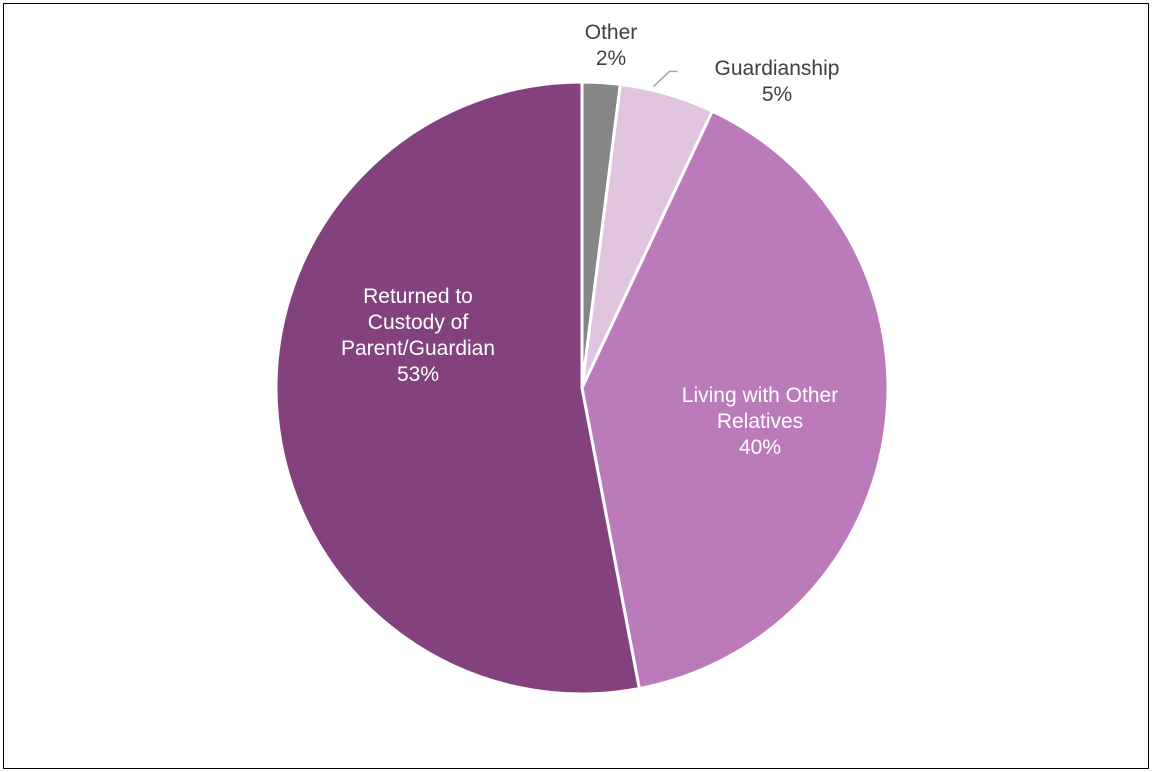  I want to click on slice-label-returned-to-custody-of-parent-guardian: Returned to Custody of Parent/Guardian 53%, so click(418, 335).